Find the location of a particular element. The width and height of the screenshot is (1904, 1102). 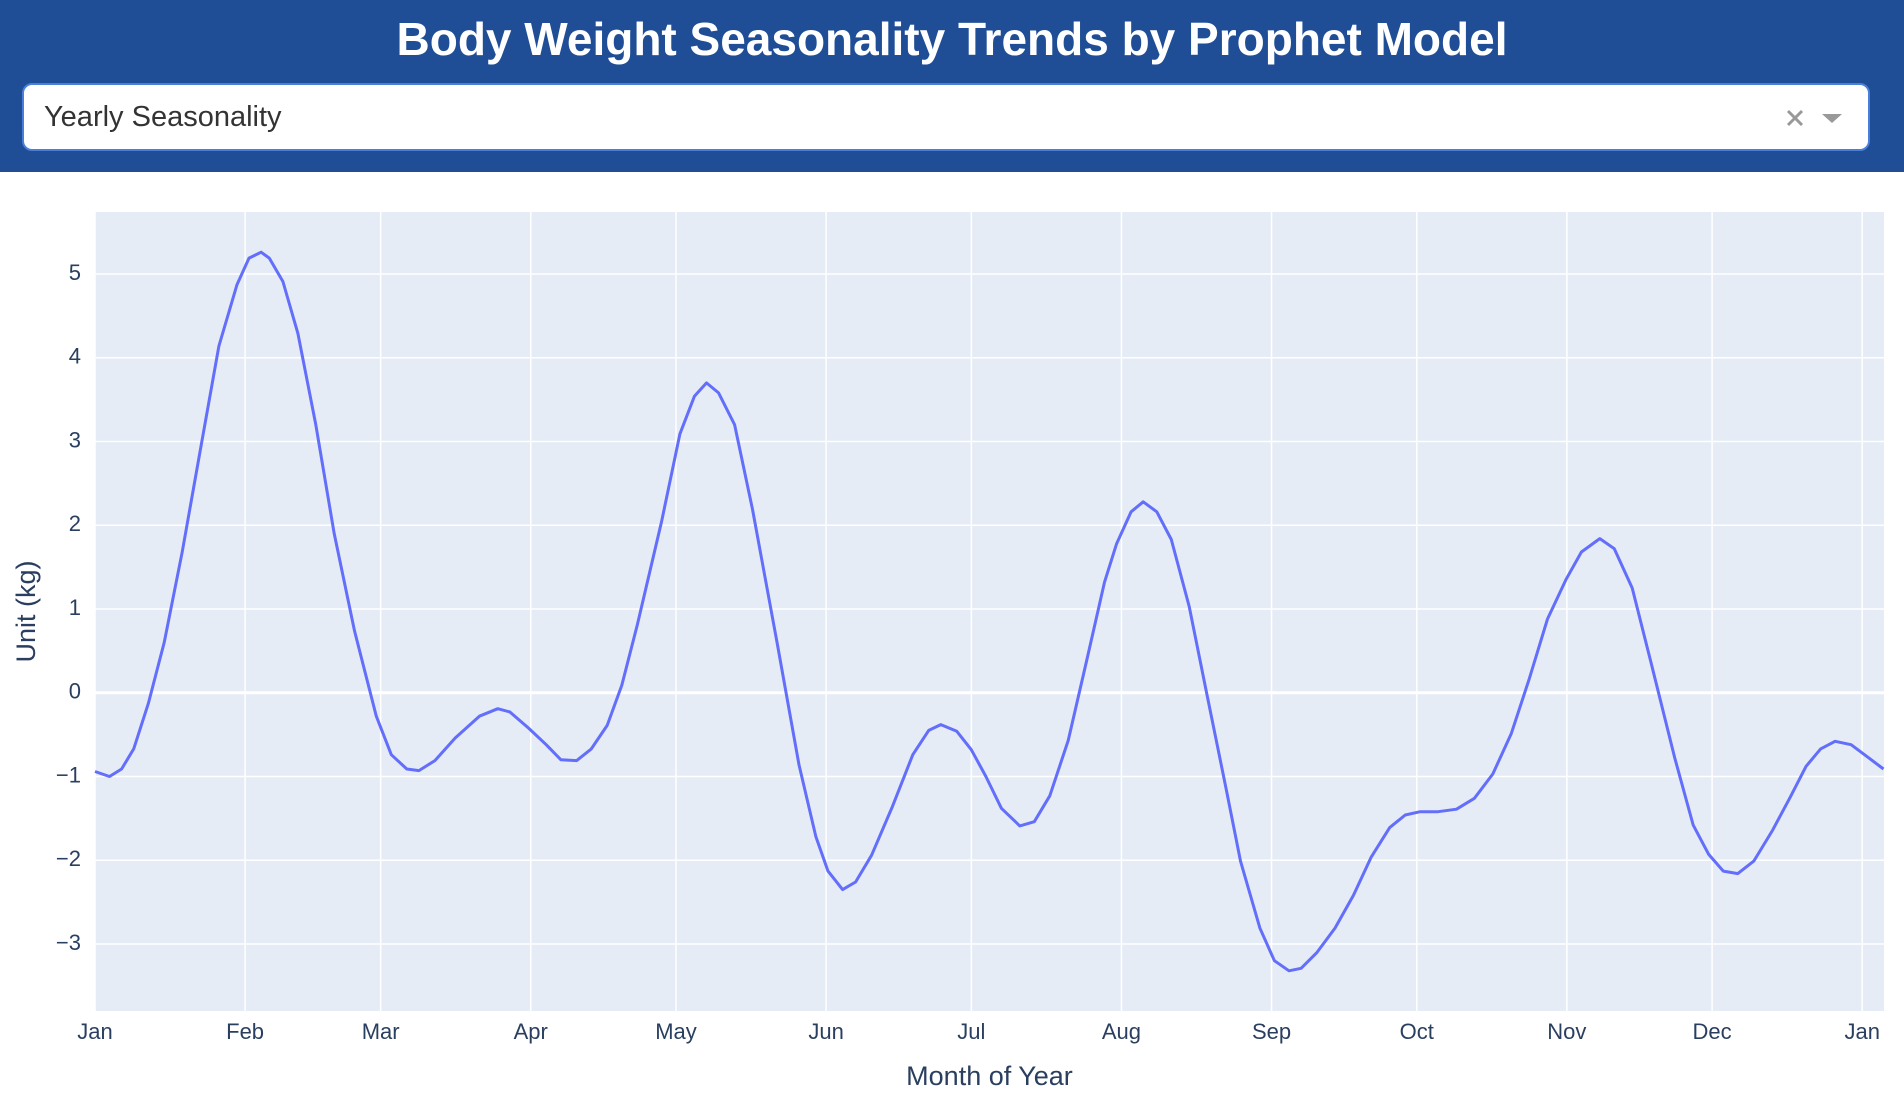

x-tick-label: Aug is located at coordinates (1121, 1031).